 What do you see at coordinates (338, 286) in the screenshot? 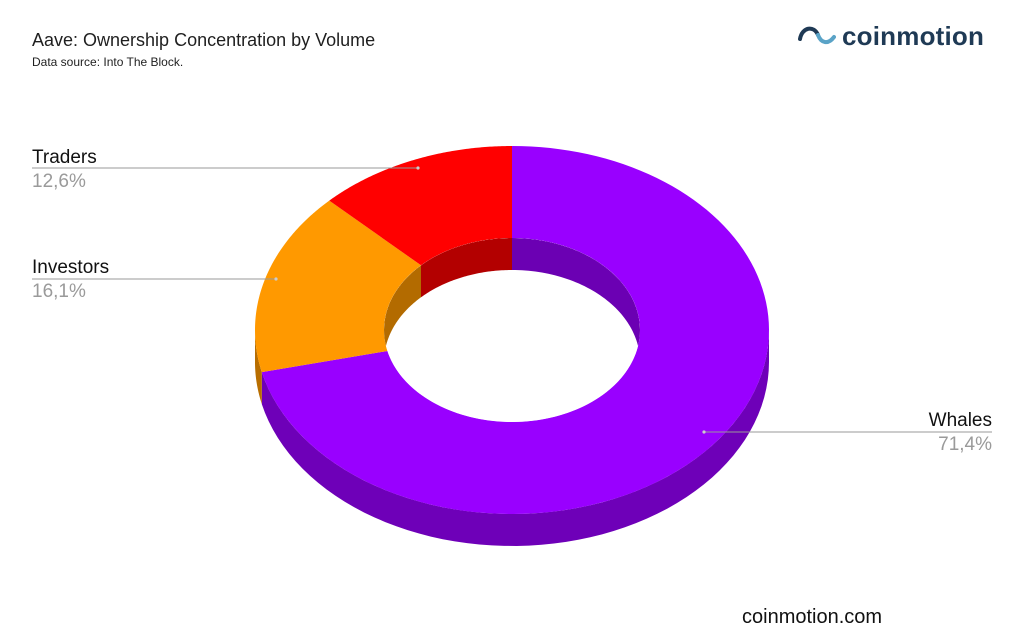
I see `slice-investors` at bounding box center [338, 286].